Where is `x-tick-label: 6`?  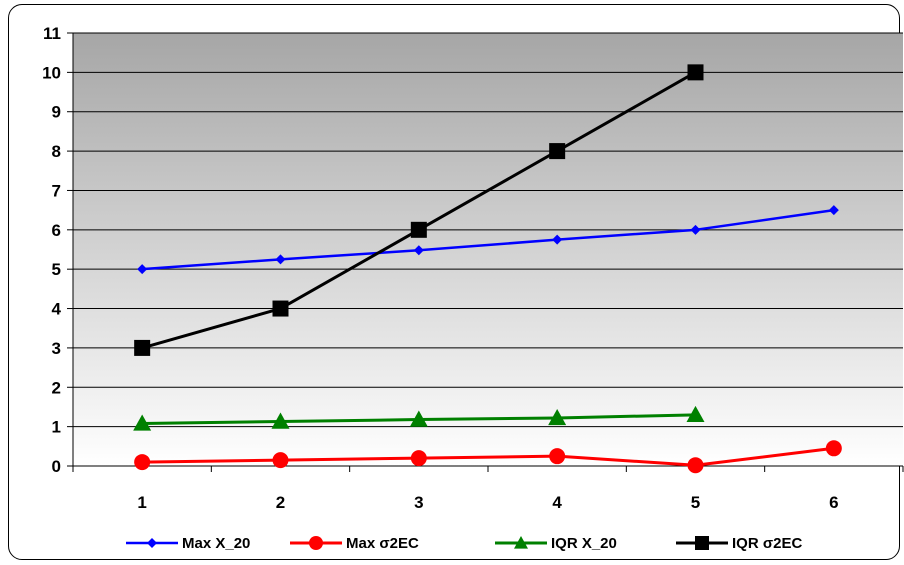 x-tick-label: 6 is located at coordinates (833, 502).